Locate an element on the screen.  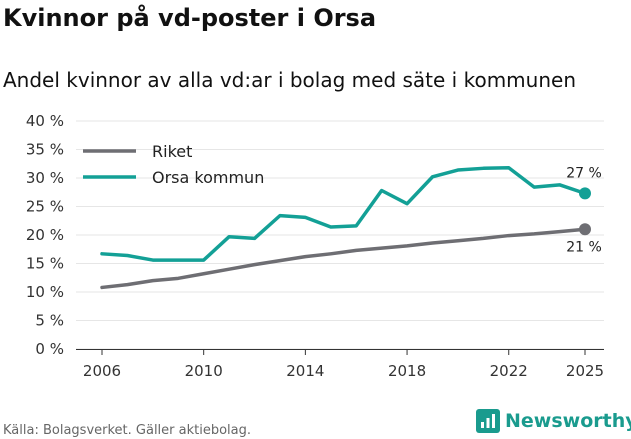
x-tick-label: 2010 is located at coordinates (204, 371).